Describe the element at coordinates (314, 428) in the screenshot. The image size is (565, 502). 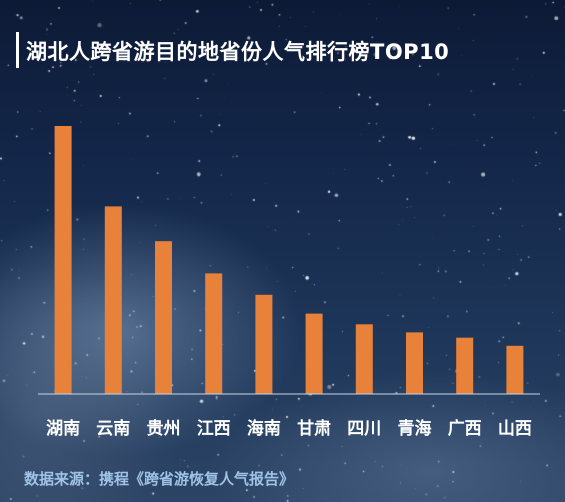
I see `x-tick-label: 甘肃` at that location.